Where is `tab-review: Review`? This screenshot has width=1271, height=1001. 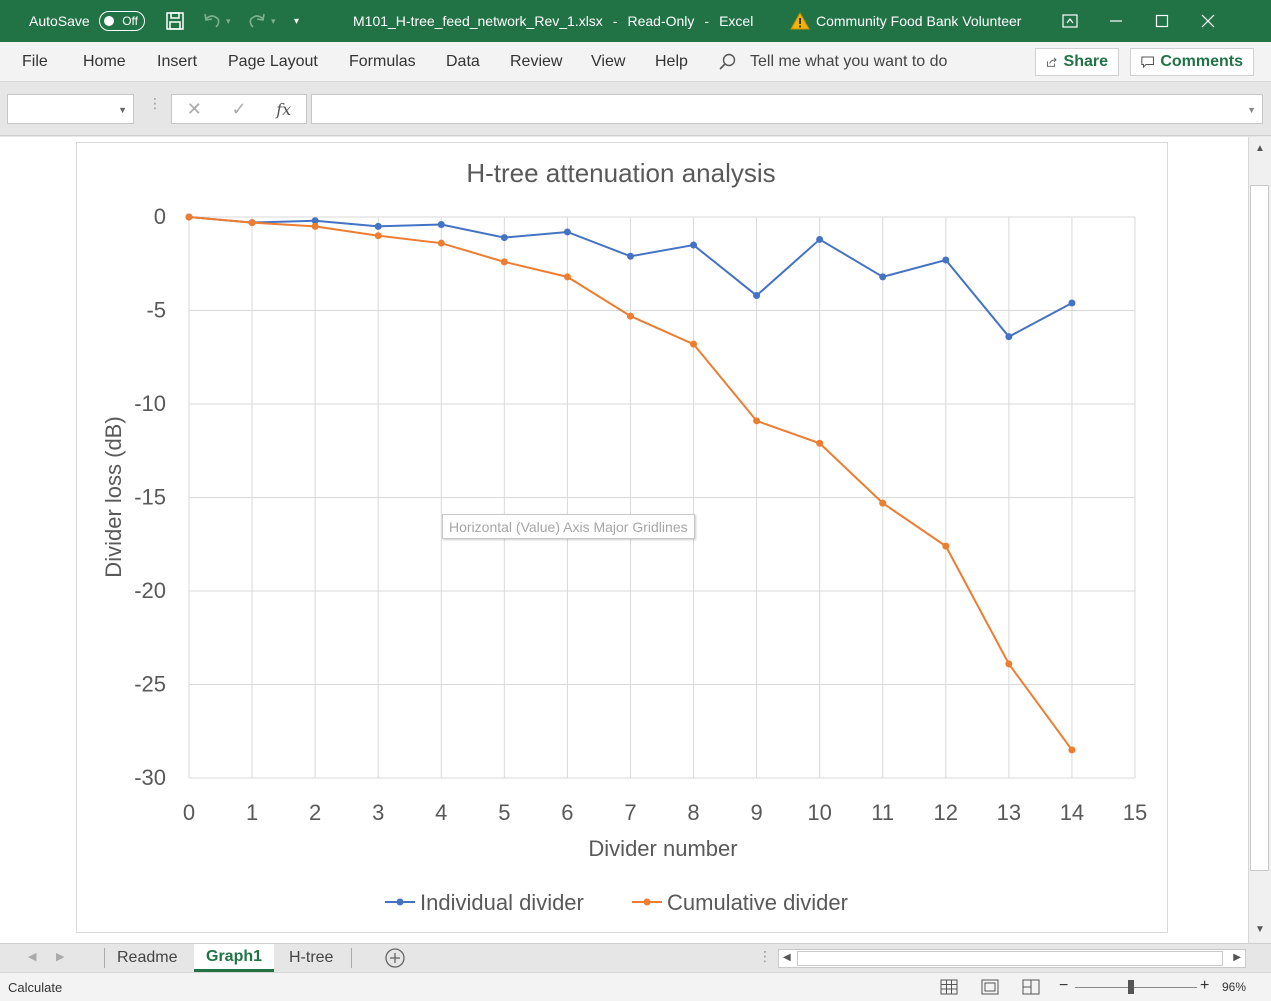
tab-review: Review is located at coordinates (536, 61).